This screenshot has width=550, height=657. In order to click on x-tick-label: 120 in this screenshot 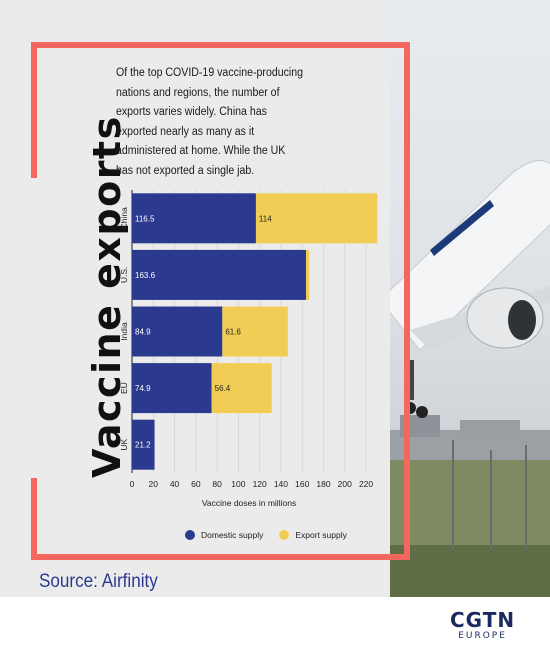, I will do `click(260, 484)`.